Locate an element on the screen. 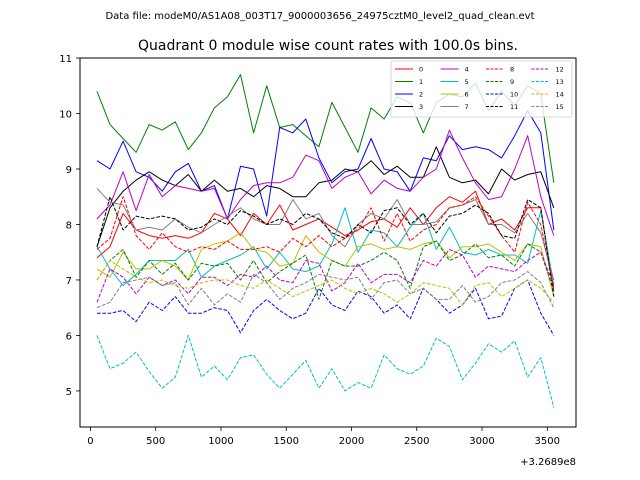 The width and height of the screenshot is (640, 480). legend-box is located at coordinates (481, 89).